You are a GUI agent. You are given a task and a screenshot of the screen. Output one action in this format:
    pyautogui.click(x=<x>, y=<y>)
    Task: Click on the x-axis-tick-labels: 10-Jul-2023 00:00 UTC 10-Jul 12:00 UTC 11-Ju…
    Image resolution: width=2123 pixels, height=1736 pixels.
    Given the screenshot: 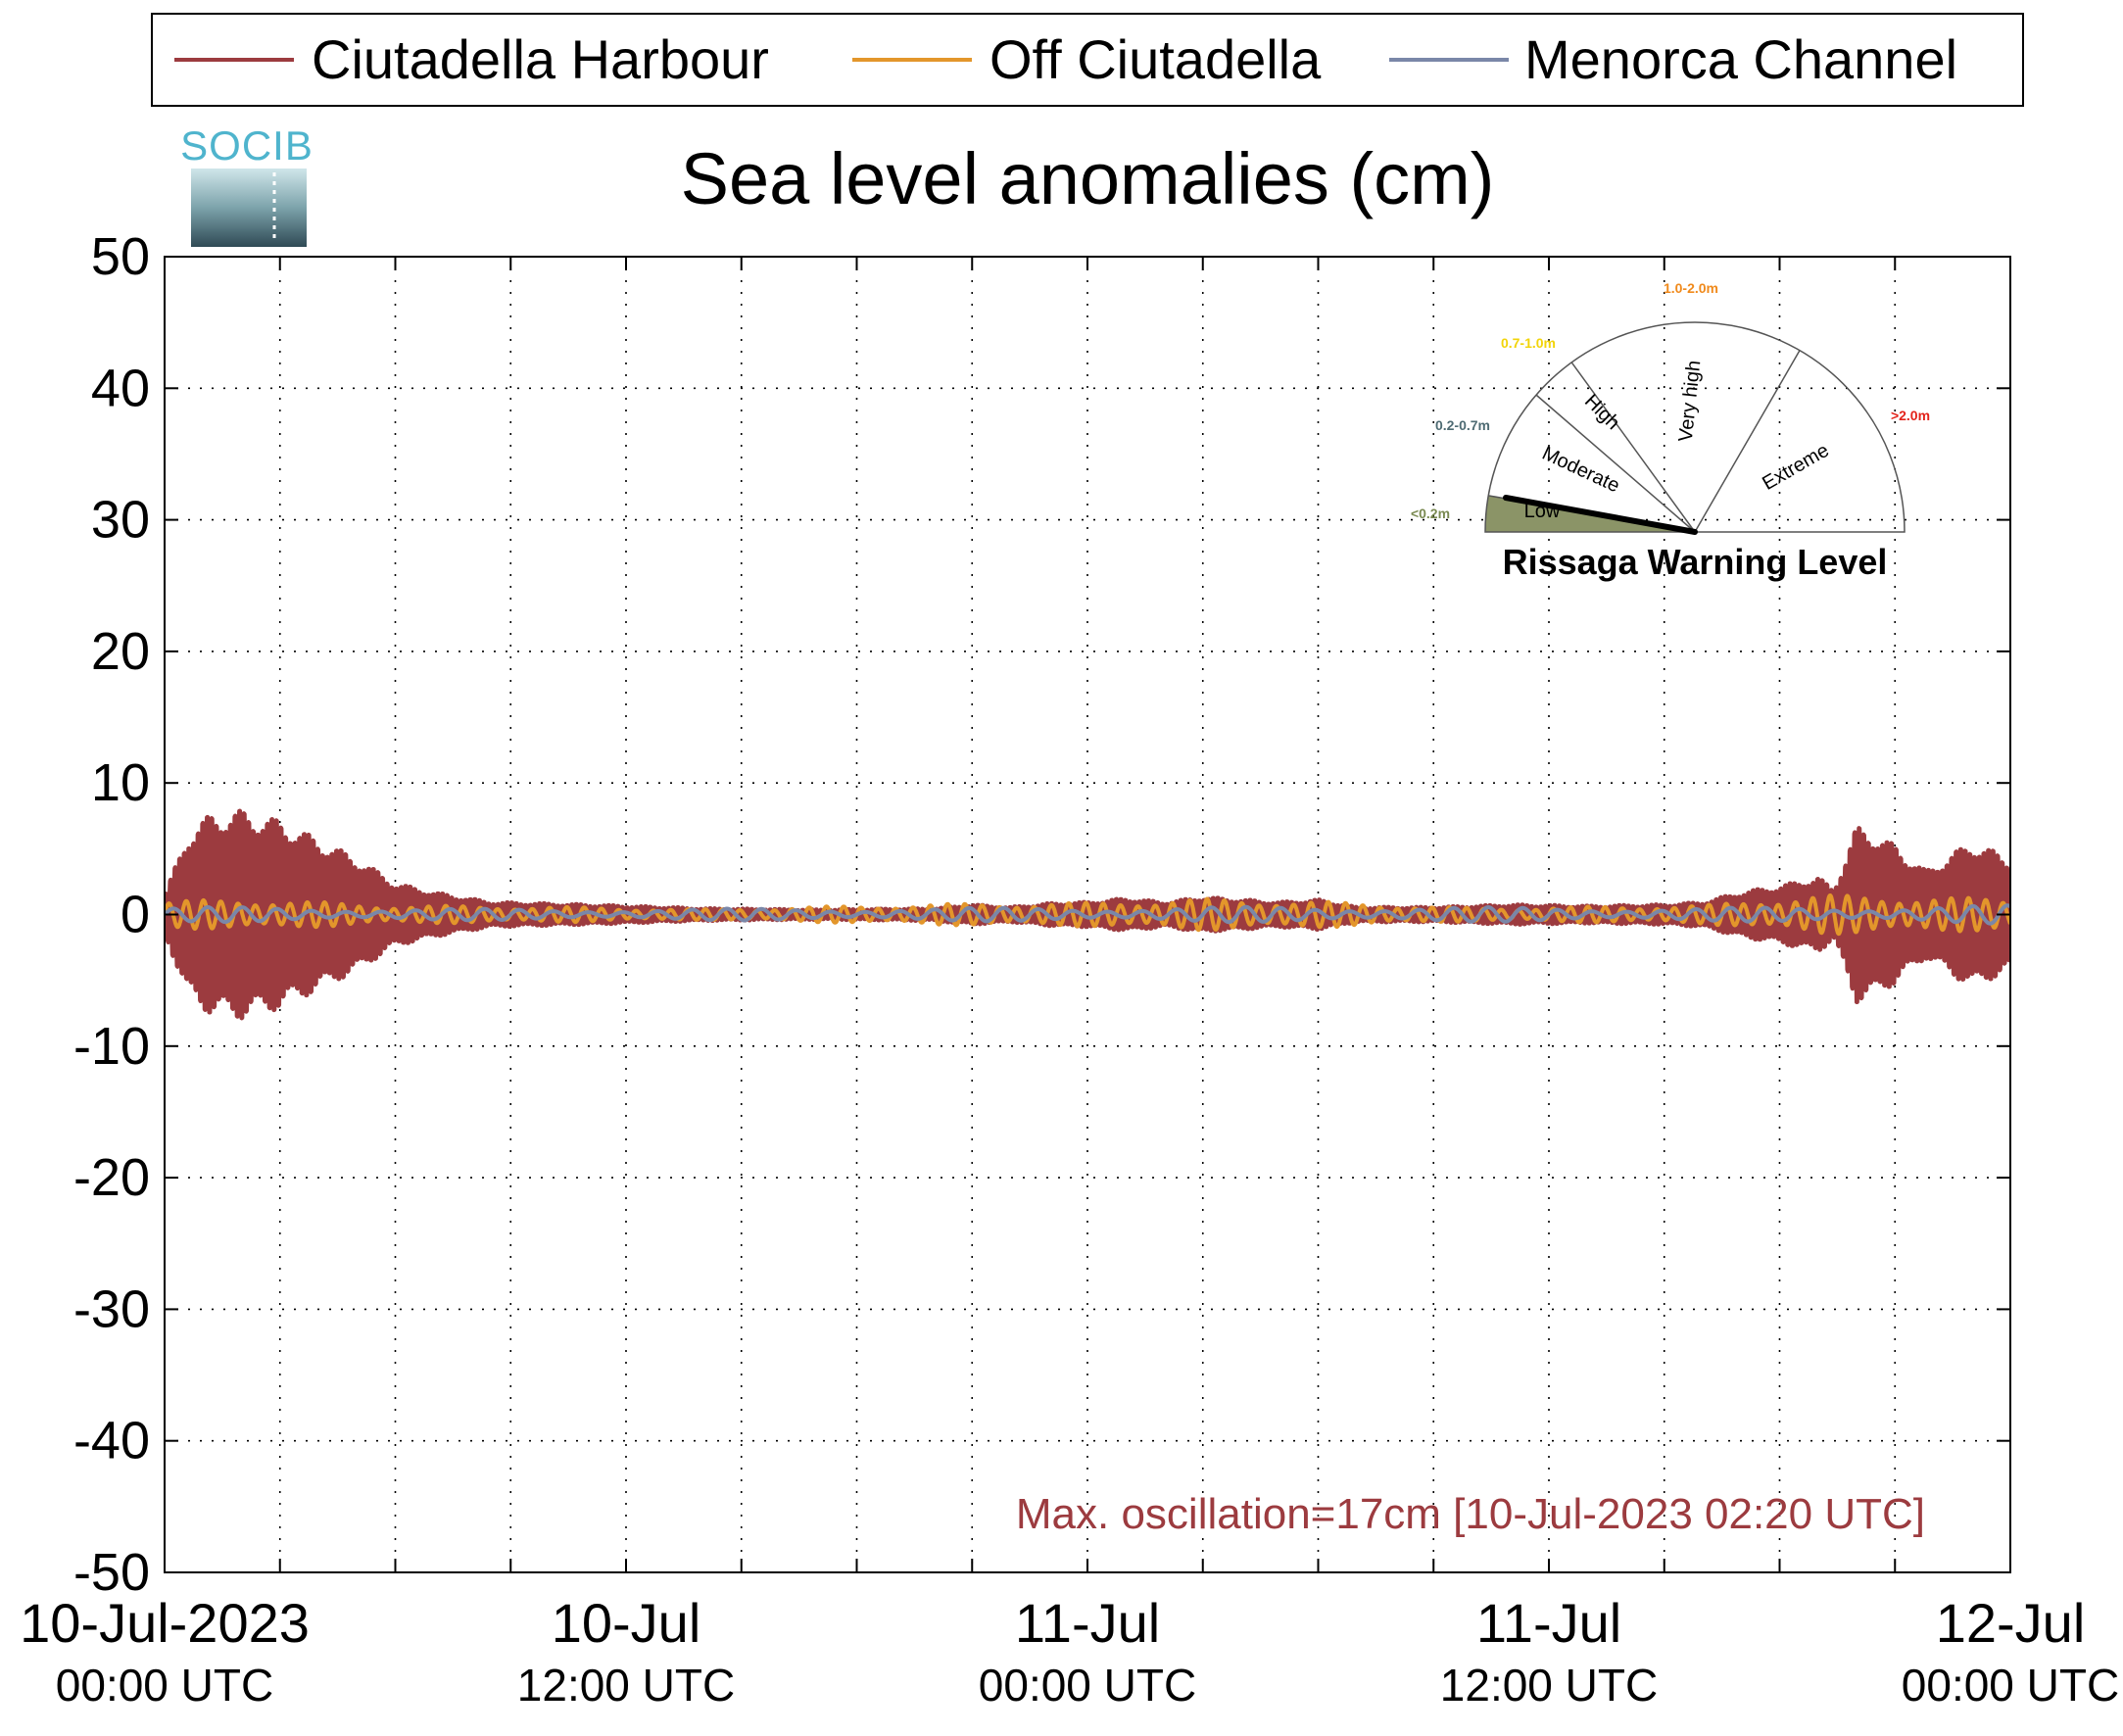 What is the action you would take?
    pyautogui.click(x=1070, y=1651)
    